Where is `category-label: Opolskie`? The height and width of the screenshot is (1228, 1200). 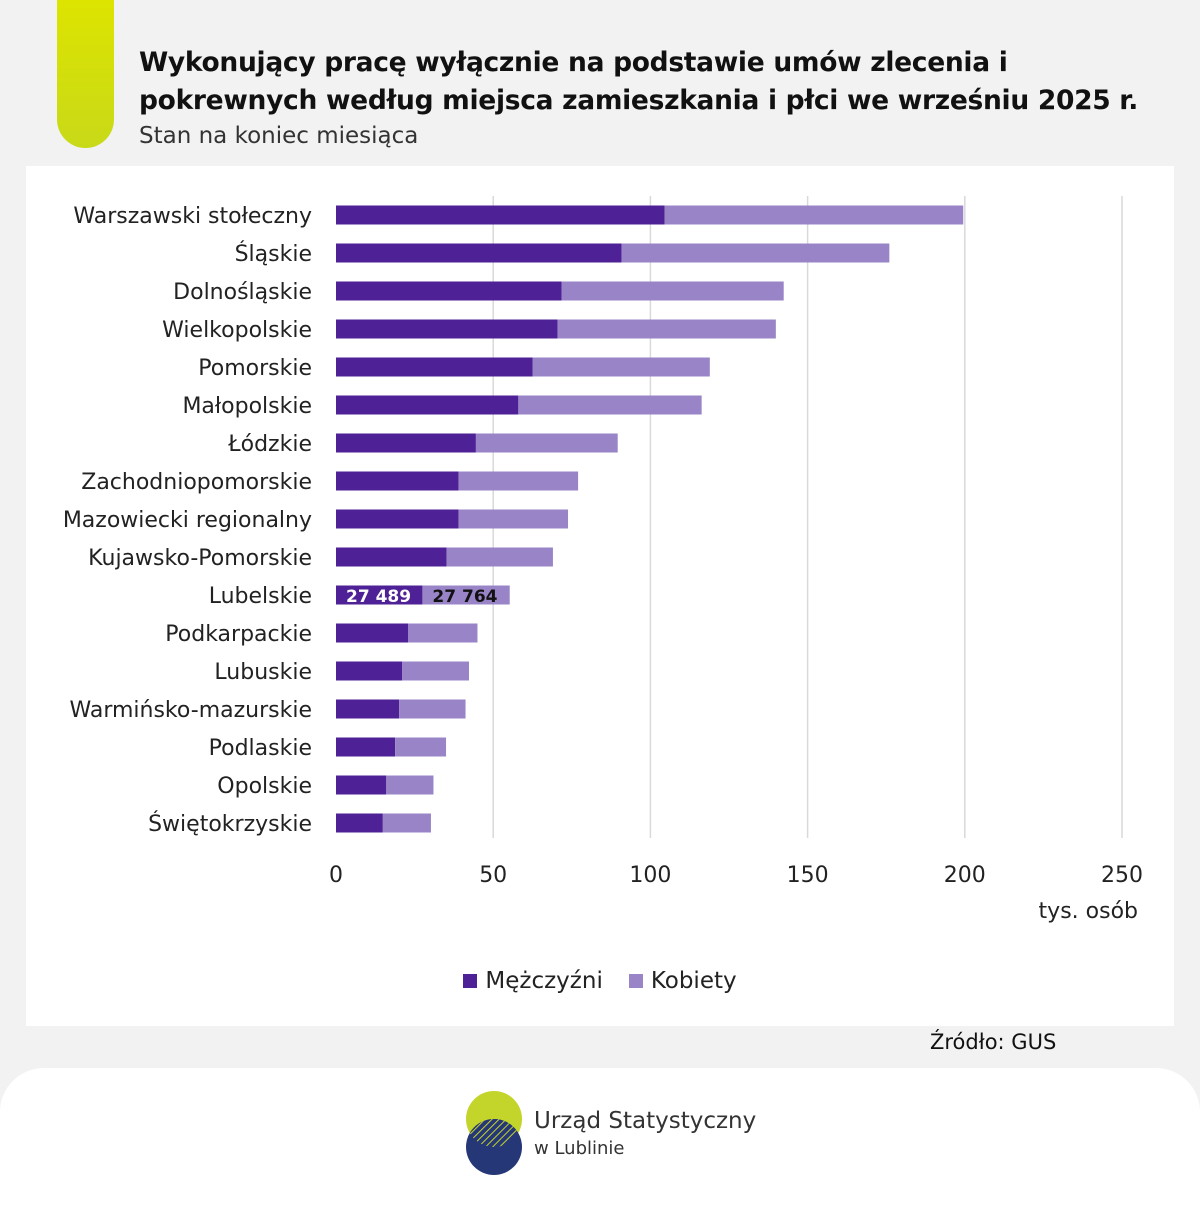
category-label: Opolskie is located at coordinates (264, 786).